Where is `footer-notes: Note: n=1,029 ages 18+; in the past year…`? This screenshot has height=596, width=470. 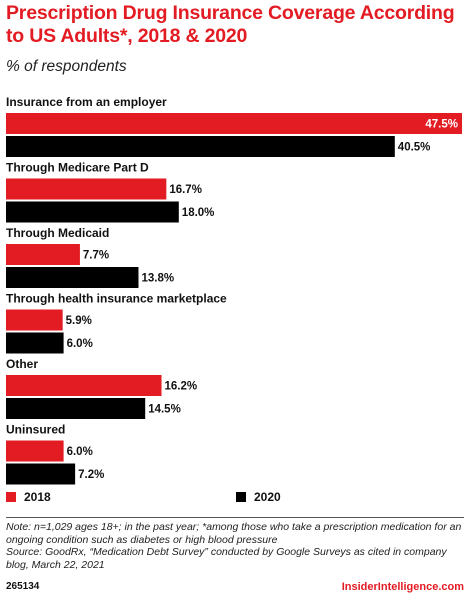
footer-notes: Note: n=1,029 ages 18+; in the past year… is located at coordinates (236, 546).